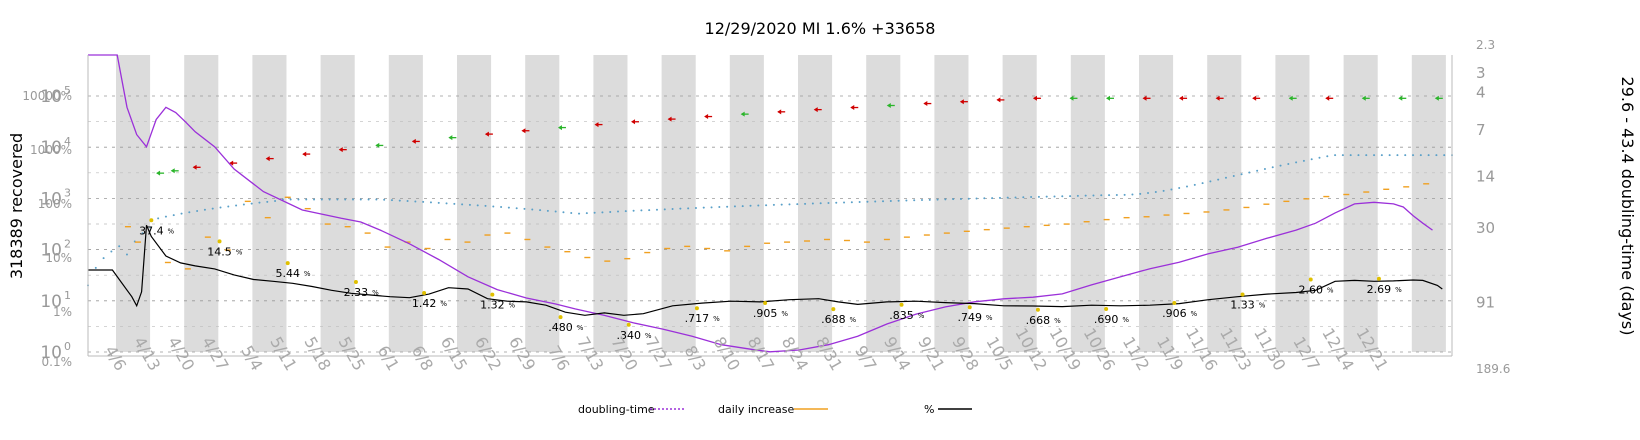 The height and width of the screenshot is (440, 1640). Describe the element at coordinates (67, 244) in the screenshot. I see `y-tick-count-exp: 2` at that location.